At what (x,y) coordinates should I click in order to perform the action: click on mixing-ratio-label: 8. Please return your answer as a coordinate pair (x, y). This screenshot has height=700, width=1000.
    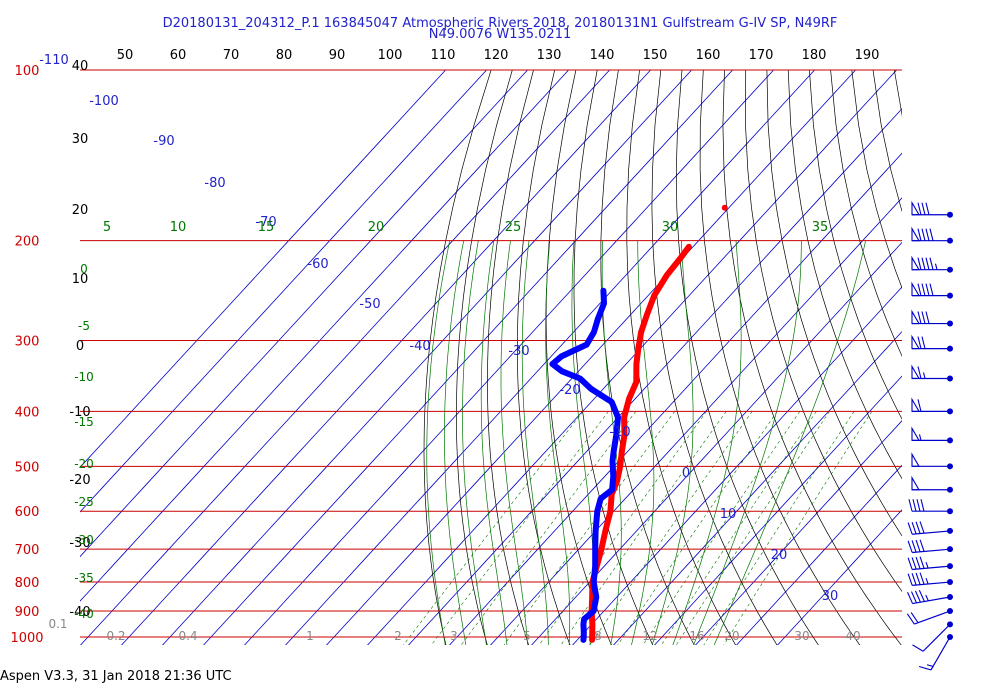
    Looking at the image, I should click on (598, 636).